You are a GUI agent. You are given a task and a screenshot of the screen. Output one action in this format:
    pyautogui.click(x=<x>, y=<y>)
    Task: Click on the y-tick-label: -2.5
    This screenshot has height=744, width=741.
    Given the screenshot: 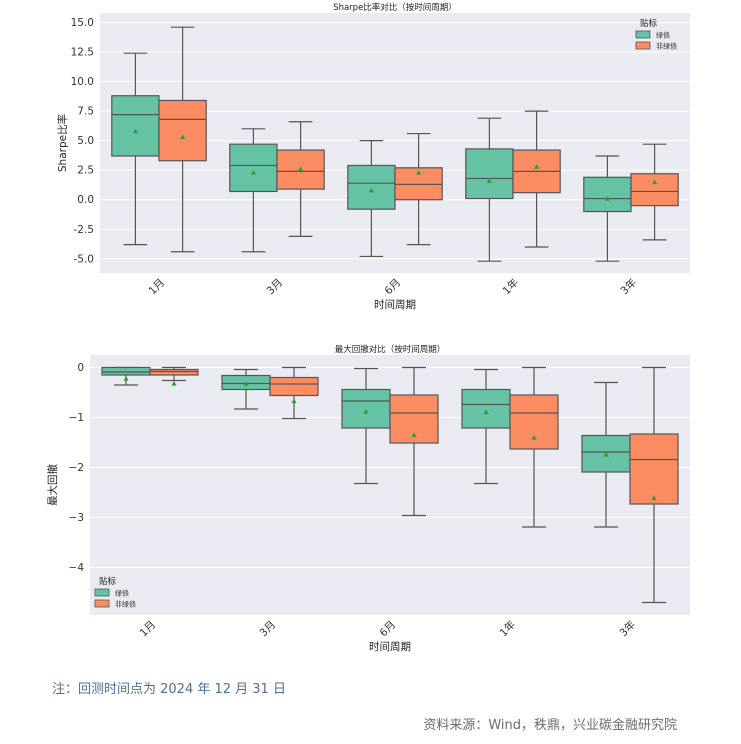 What is the action you would take?
    pyautogui.click(x=84, y=230)
    